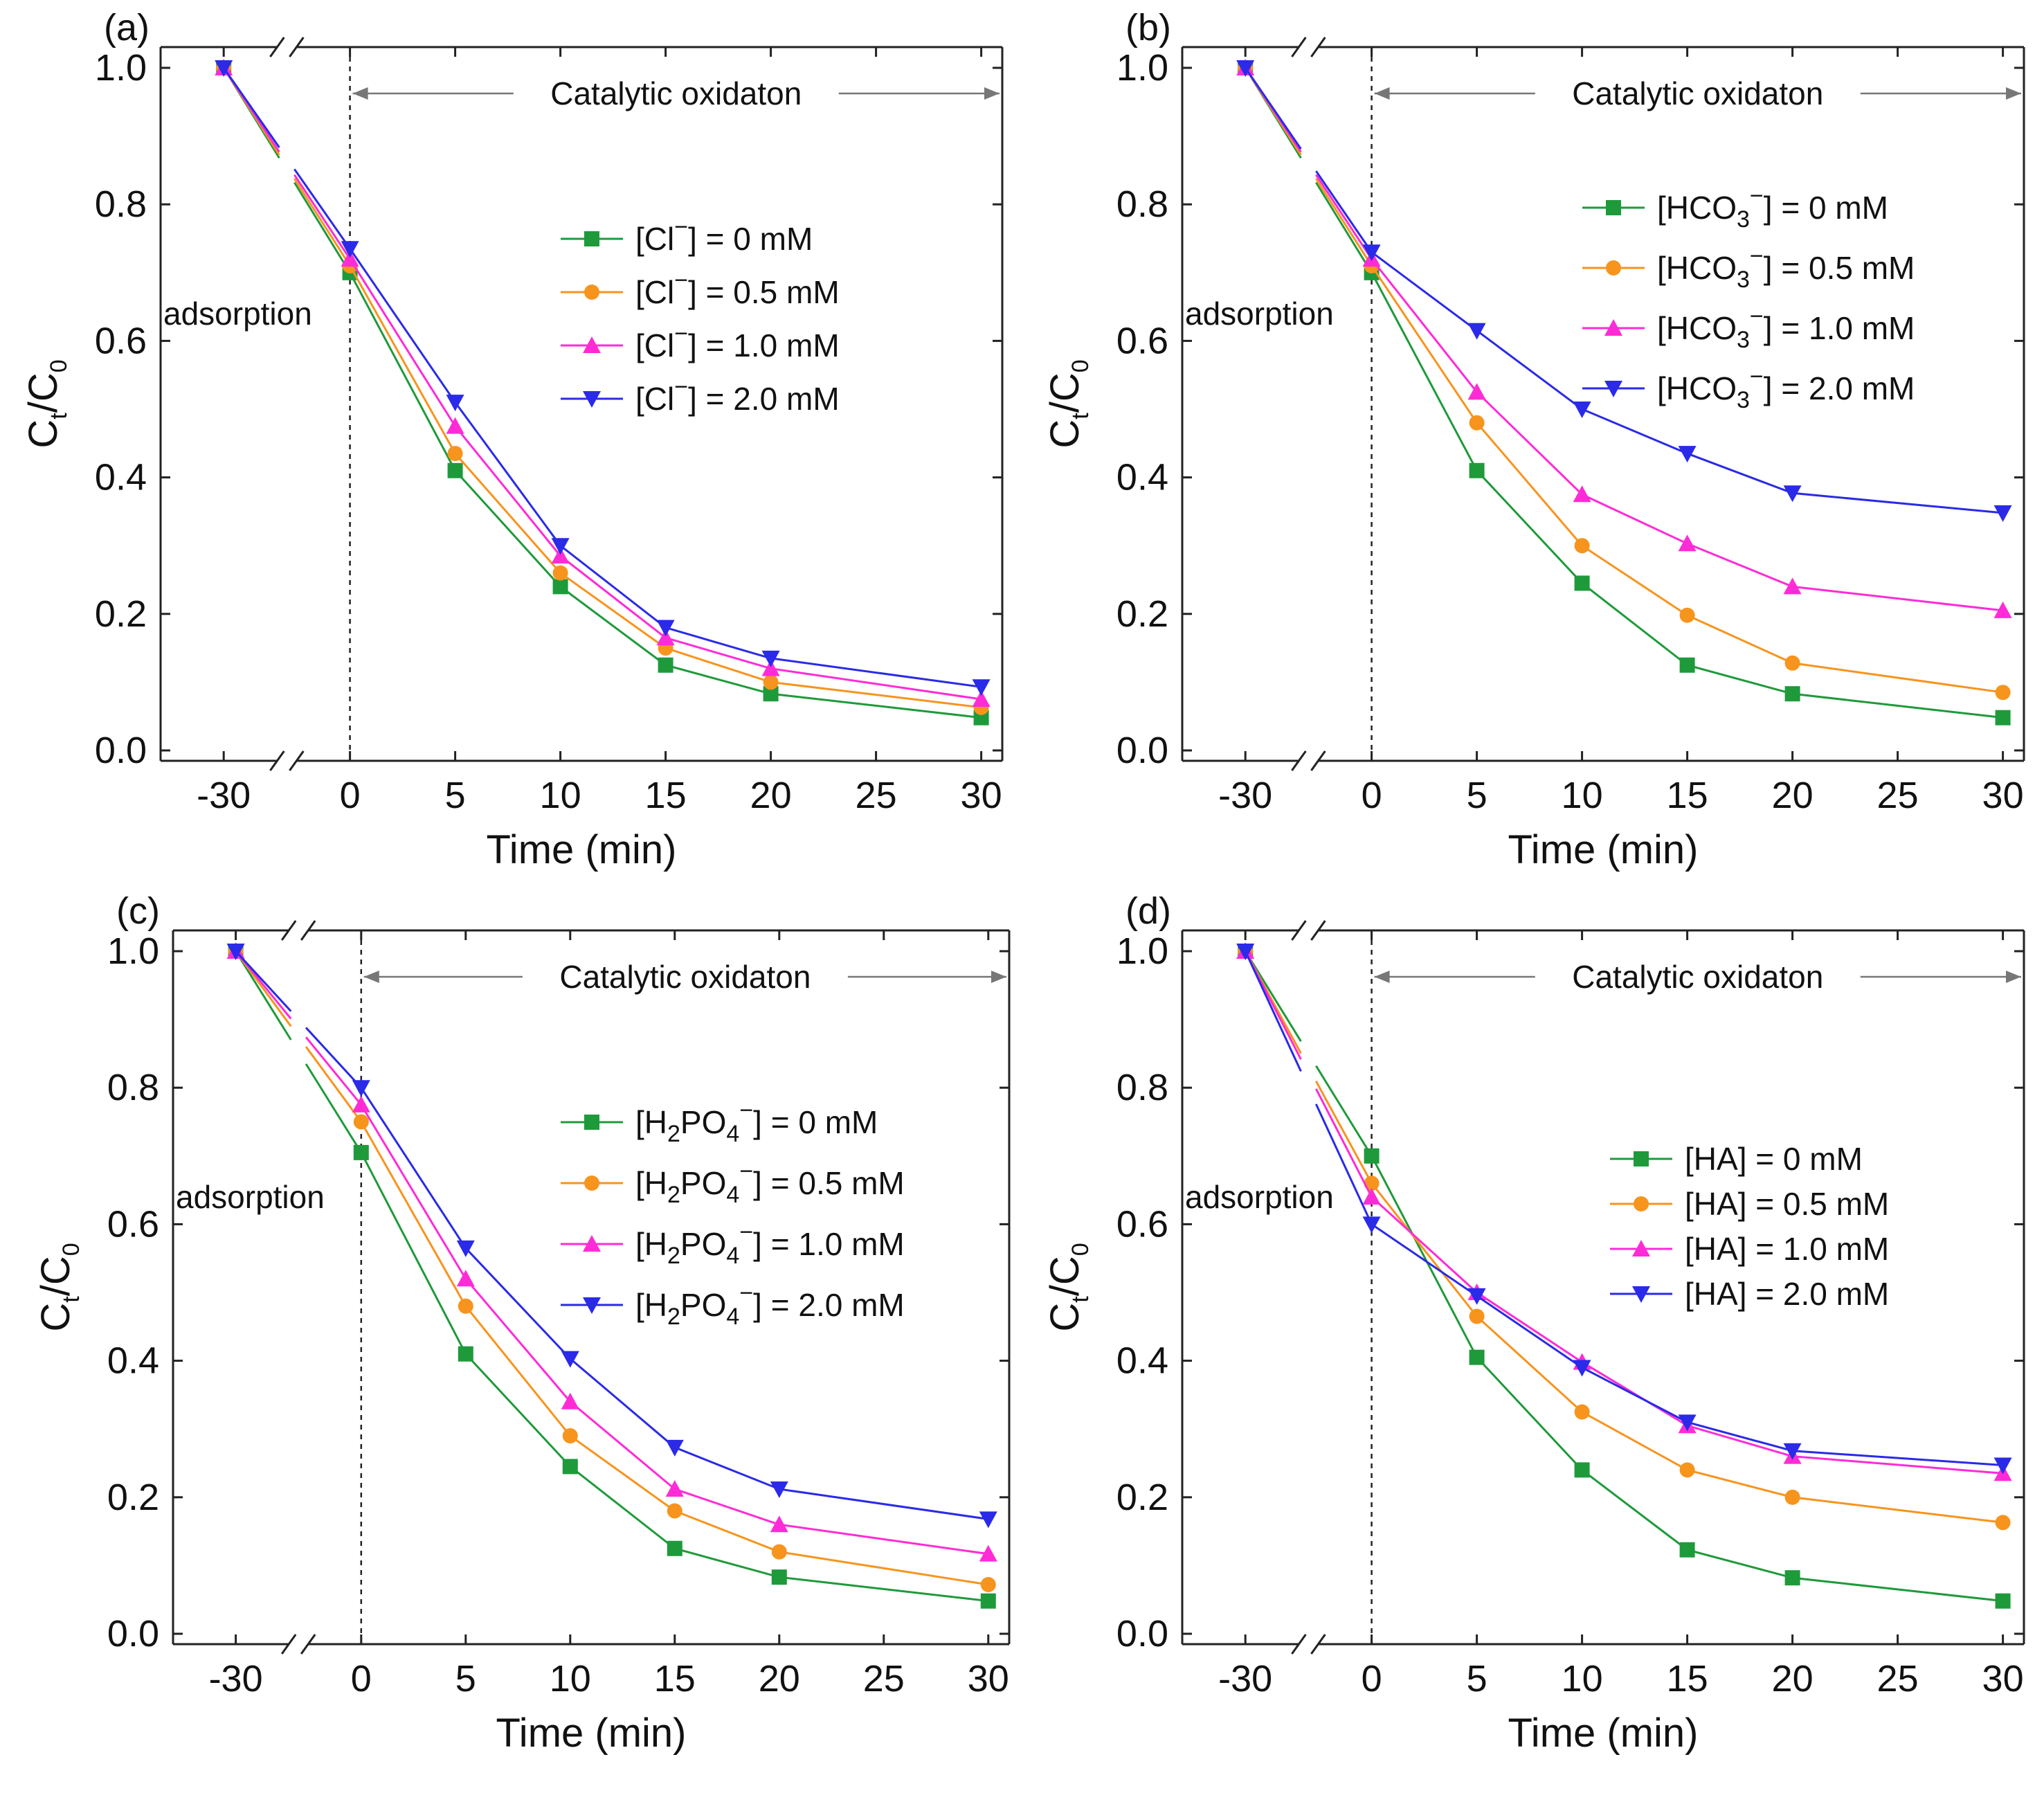  What do you see at coordinates (770, 1305) in the screenshot?
I see `legend-label: [H2PO4−] = 2.0 mM` at bounding box center [770, 1305].